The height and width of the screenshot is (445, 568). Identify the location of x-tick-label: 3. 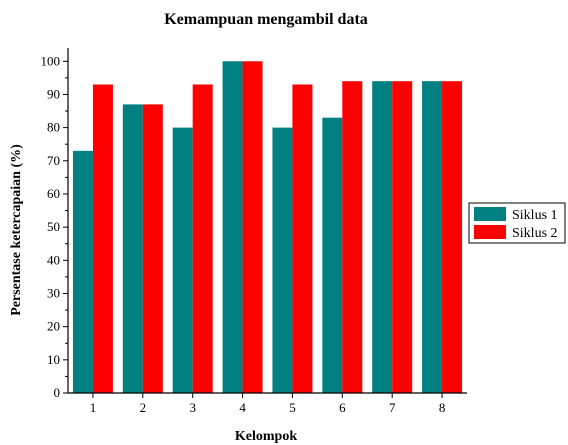
(192, 407).